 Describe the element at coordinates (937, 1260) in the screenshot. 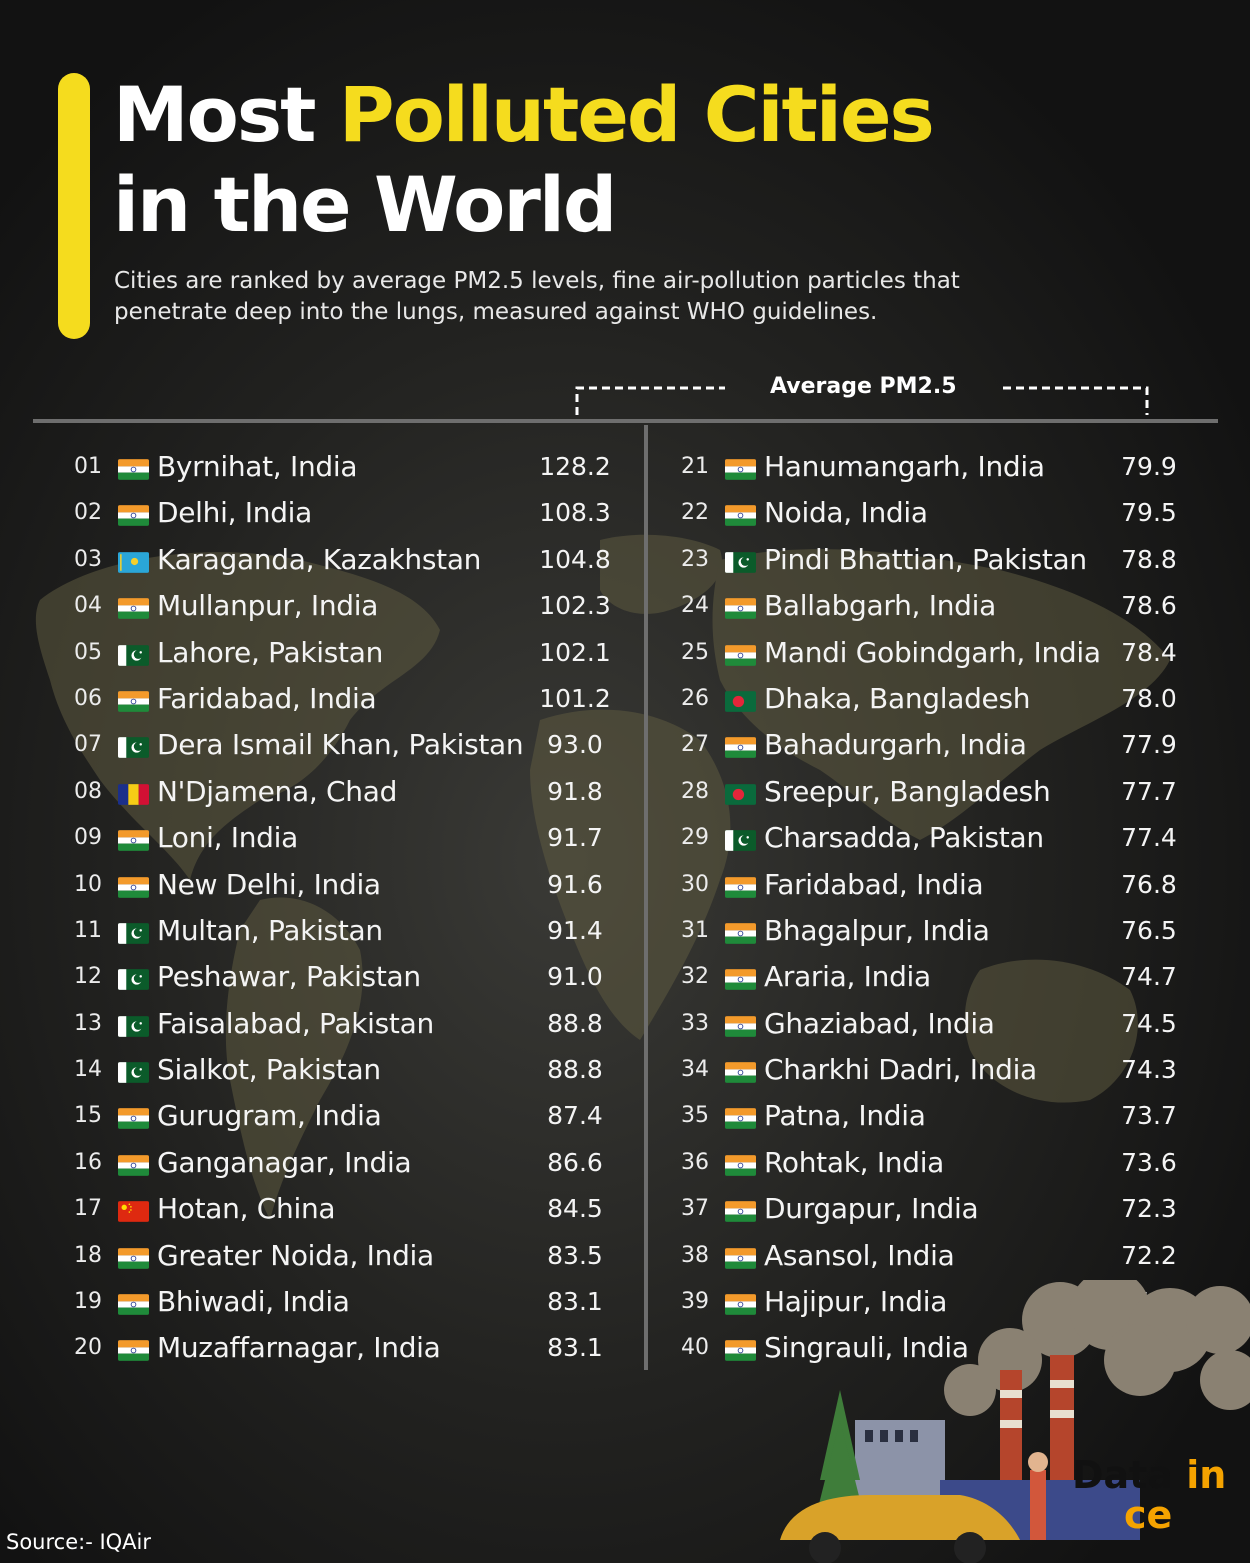

I see `table-row: 38 Asansol, India 72.2` at that location.